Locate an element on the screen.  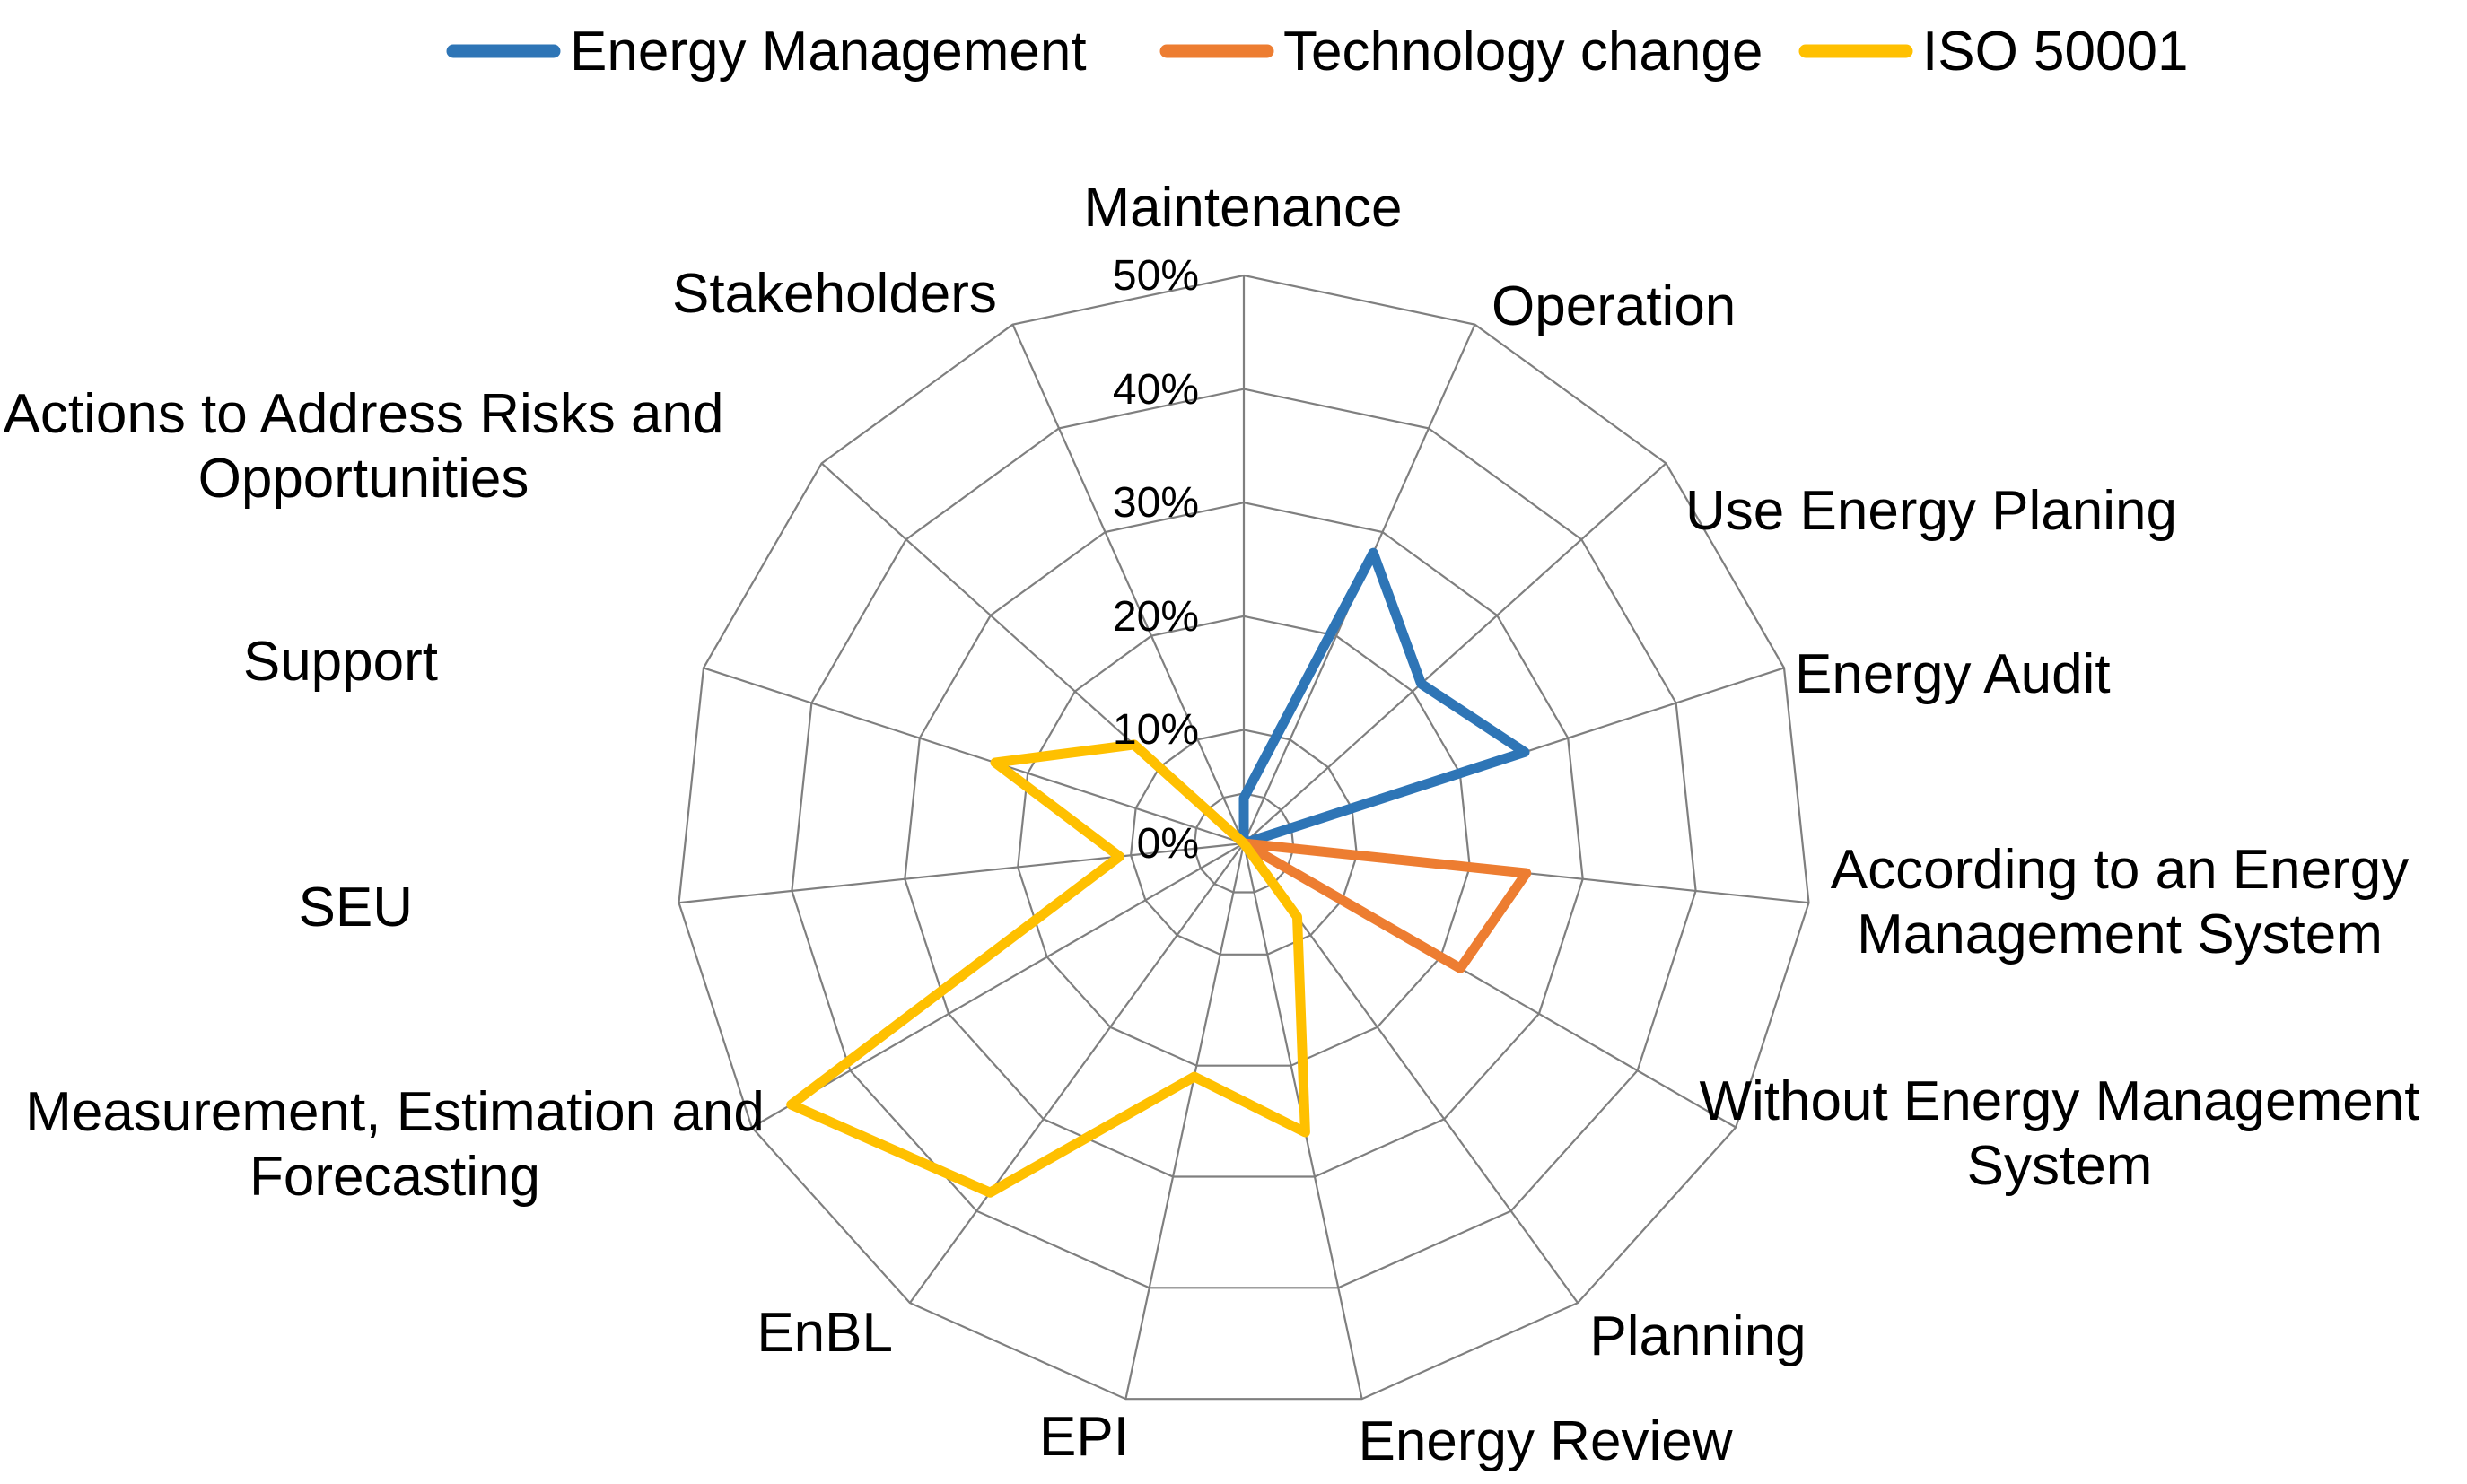
axis-label-maintenance: Maintenance is located at coordinates (1242, 208).